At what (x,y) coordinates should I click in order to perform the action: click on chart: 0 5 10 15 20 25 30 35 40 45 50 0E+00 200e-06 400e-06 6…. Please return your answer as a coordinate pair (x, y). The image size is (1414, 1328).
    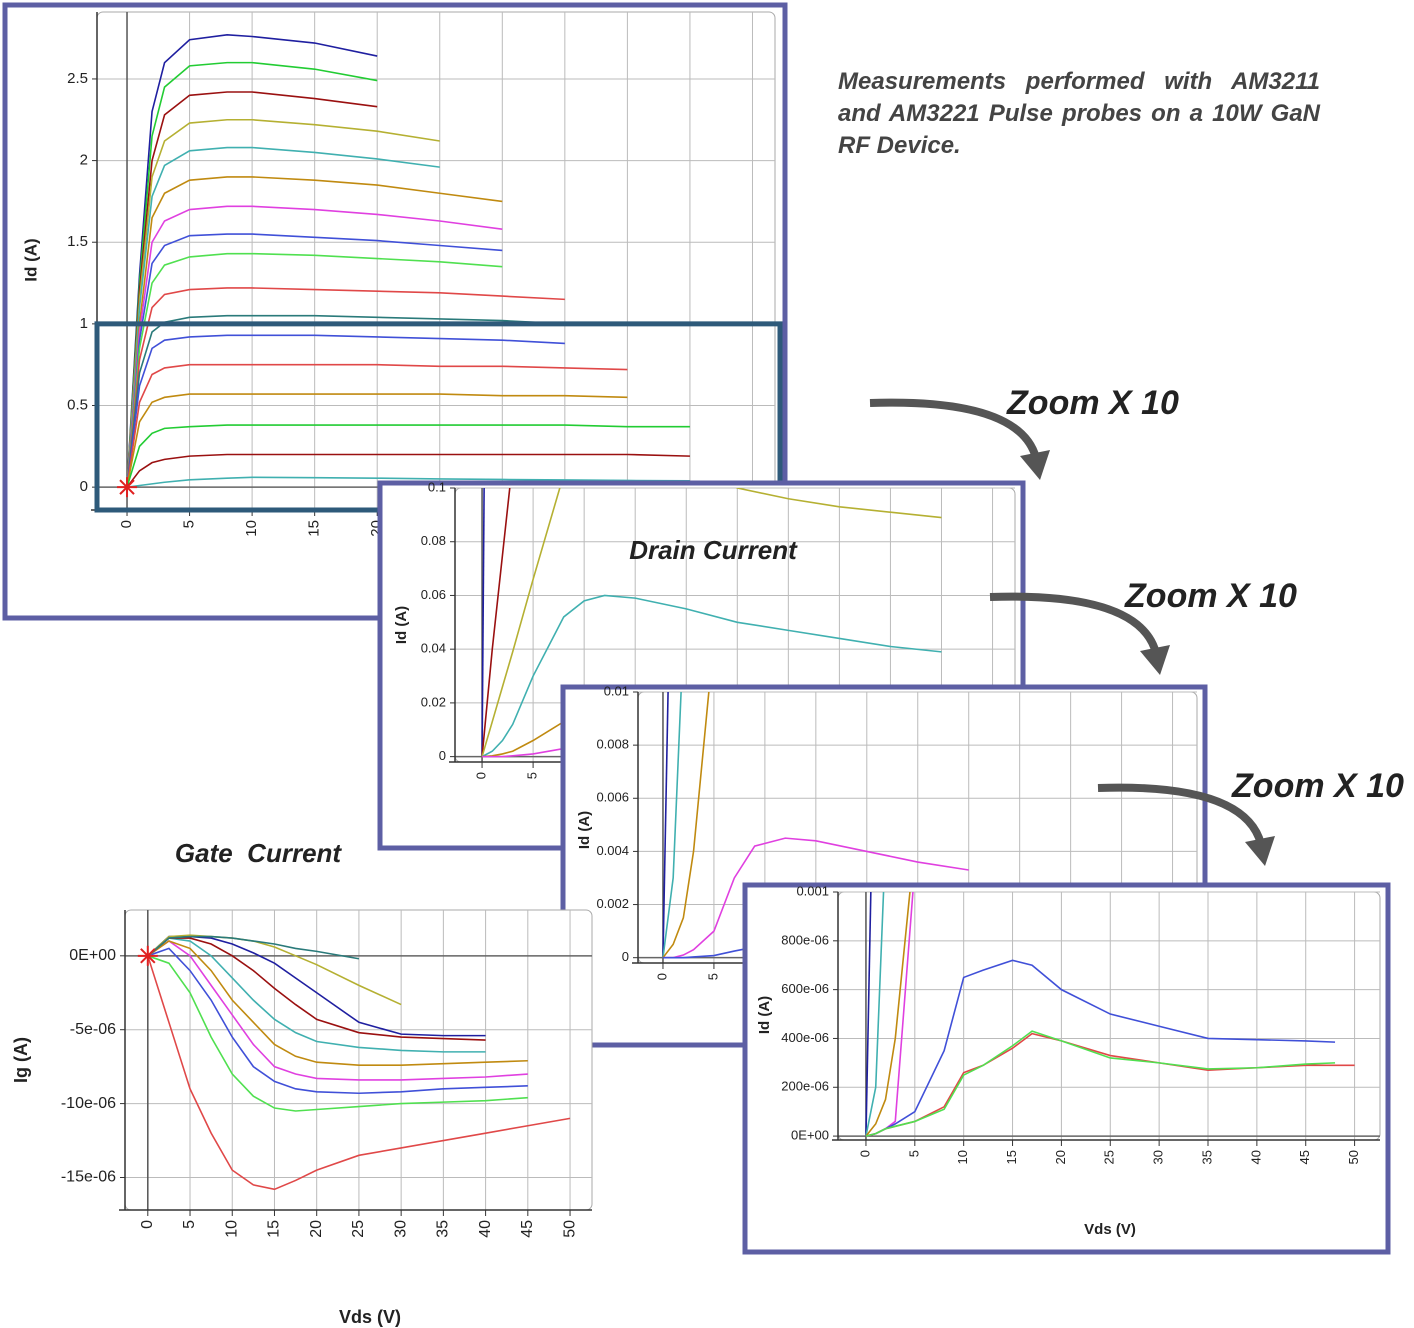
    Looking at the image, I should click on (1066, 1068).